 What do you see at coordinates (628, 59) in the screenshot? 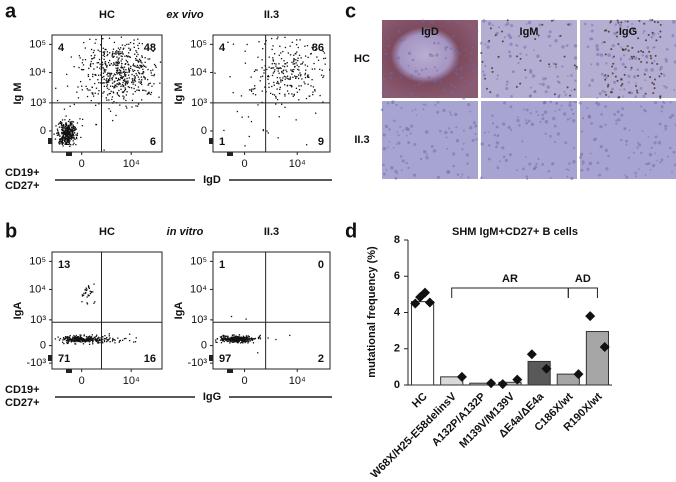
I see `tissue` at bounding box center [628, 59].